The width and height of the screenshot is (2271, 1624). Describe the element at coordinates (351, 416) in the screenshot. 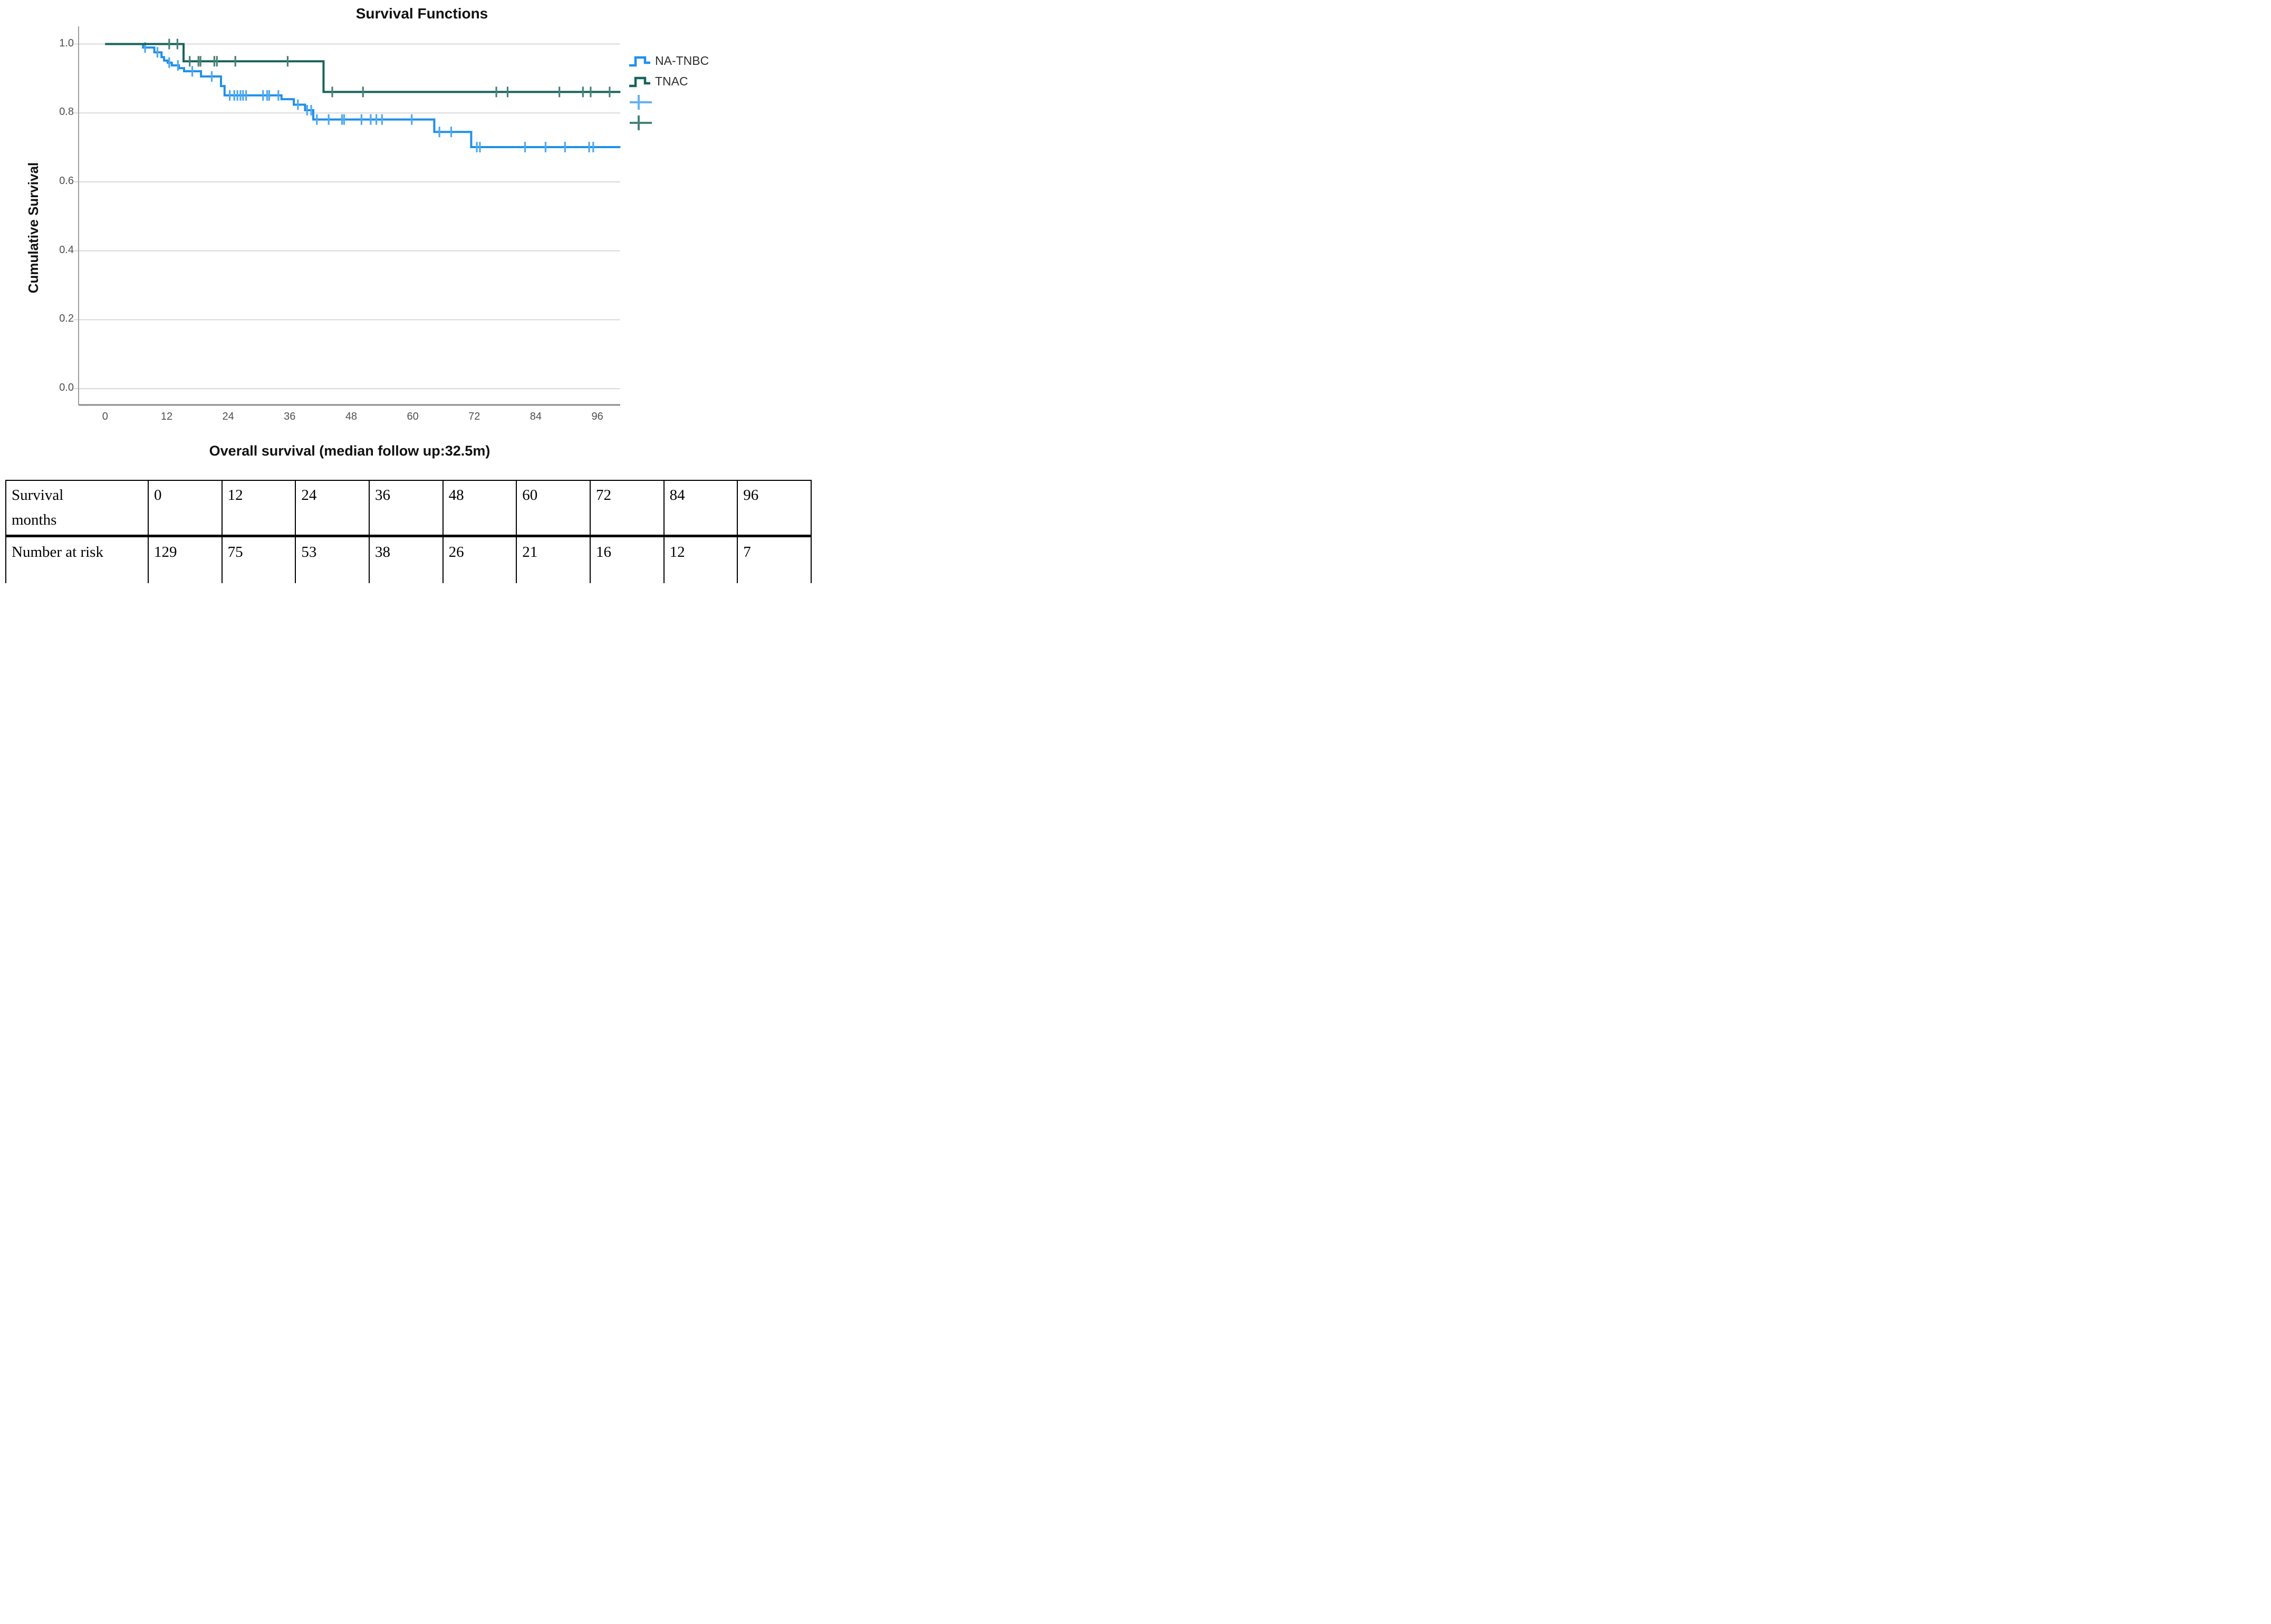

I see `x-tick-label: 48` at that location.